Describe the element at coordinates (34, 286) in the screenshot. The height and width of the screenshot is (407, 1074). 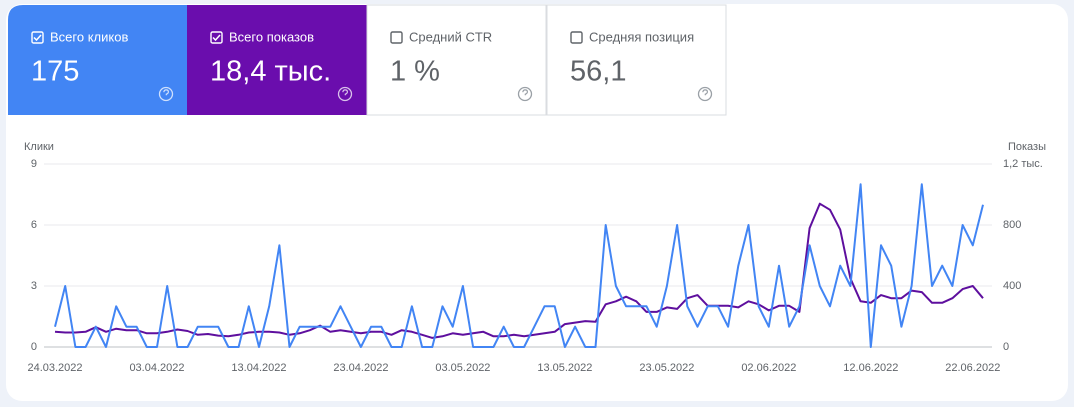
I see `y-tick-label: 3` at that location.